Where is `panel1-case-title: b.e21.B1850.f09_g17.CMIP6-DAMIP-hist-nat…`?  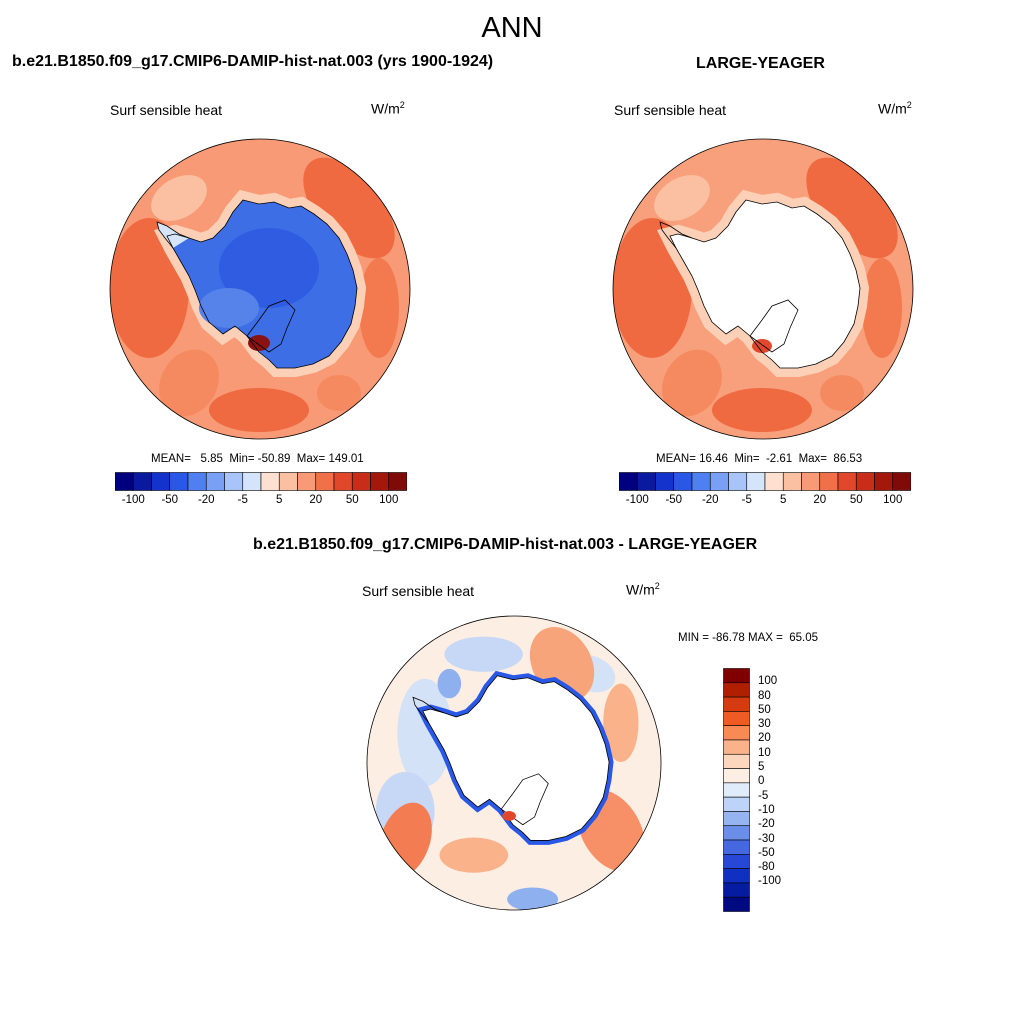
panel1-case-title: b.e21.B1850.f09_g17.CMIP6-DAMIP-hist-nat… is located at coordinates (253, 61).